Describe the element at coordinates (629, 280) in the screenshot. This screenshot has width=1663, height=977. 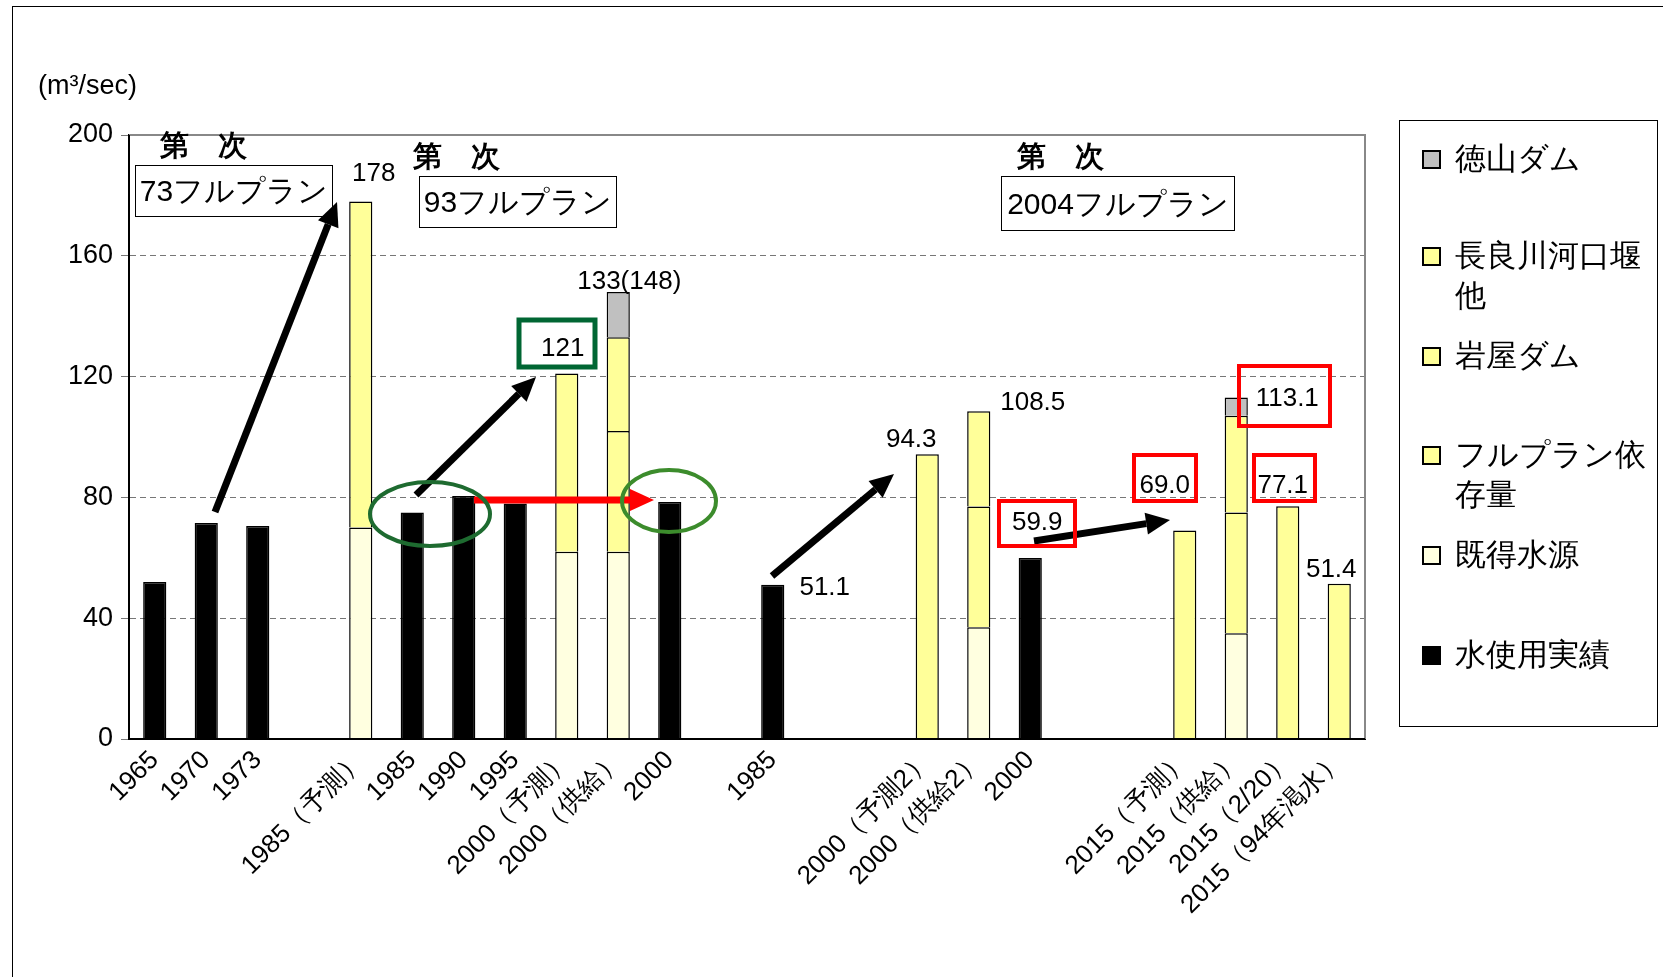
I see `total-label: 133(148)` at that location.